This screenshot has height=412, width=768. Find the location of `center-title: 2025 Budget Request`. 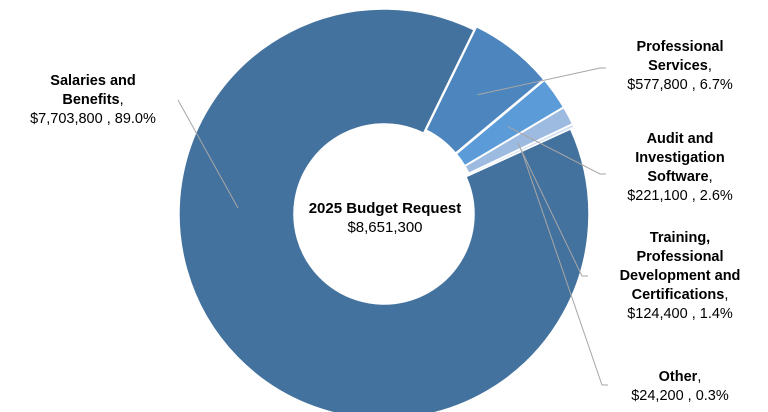

center-title: 2025 Budget Request is located at coordinates (385, 208).